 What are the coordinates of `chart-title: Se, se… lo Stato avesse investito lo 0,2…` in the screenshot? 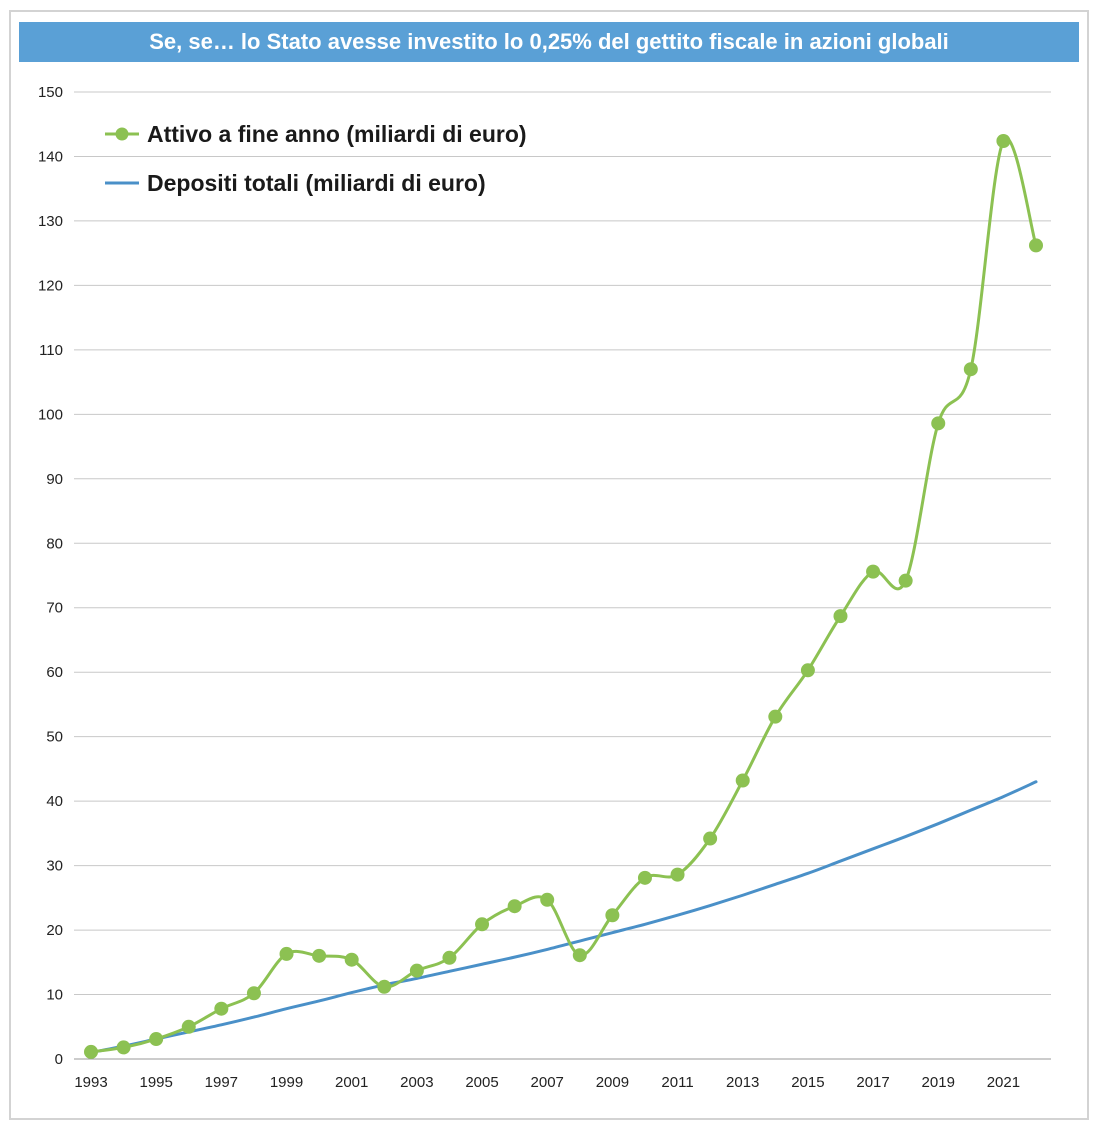 It's located at (549, 42).